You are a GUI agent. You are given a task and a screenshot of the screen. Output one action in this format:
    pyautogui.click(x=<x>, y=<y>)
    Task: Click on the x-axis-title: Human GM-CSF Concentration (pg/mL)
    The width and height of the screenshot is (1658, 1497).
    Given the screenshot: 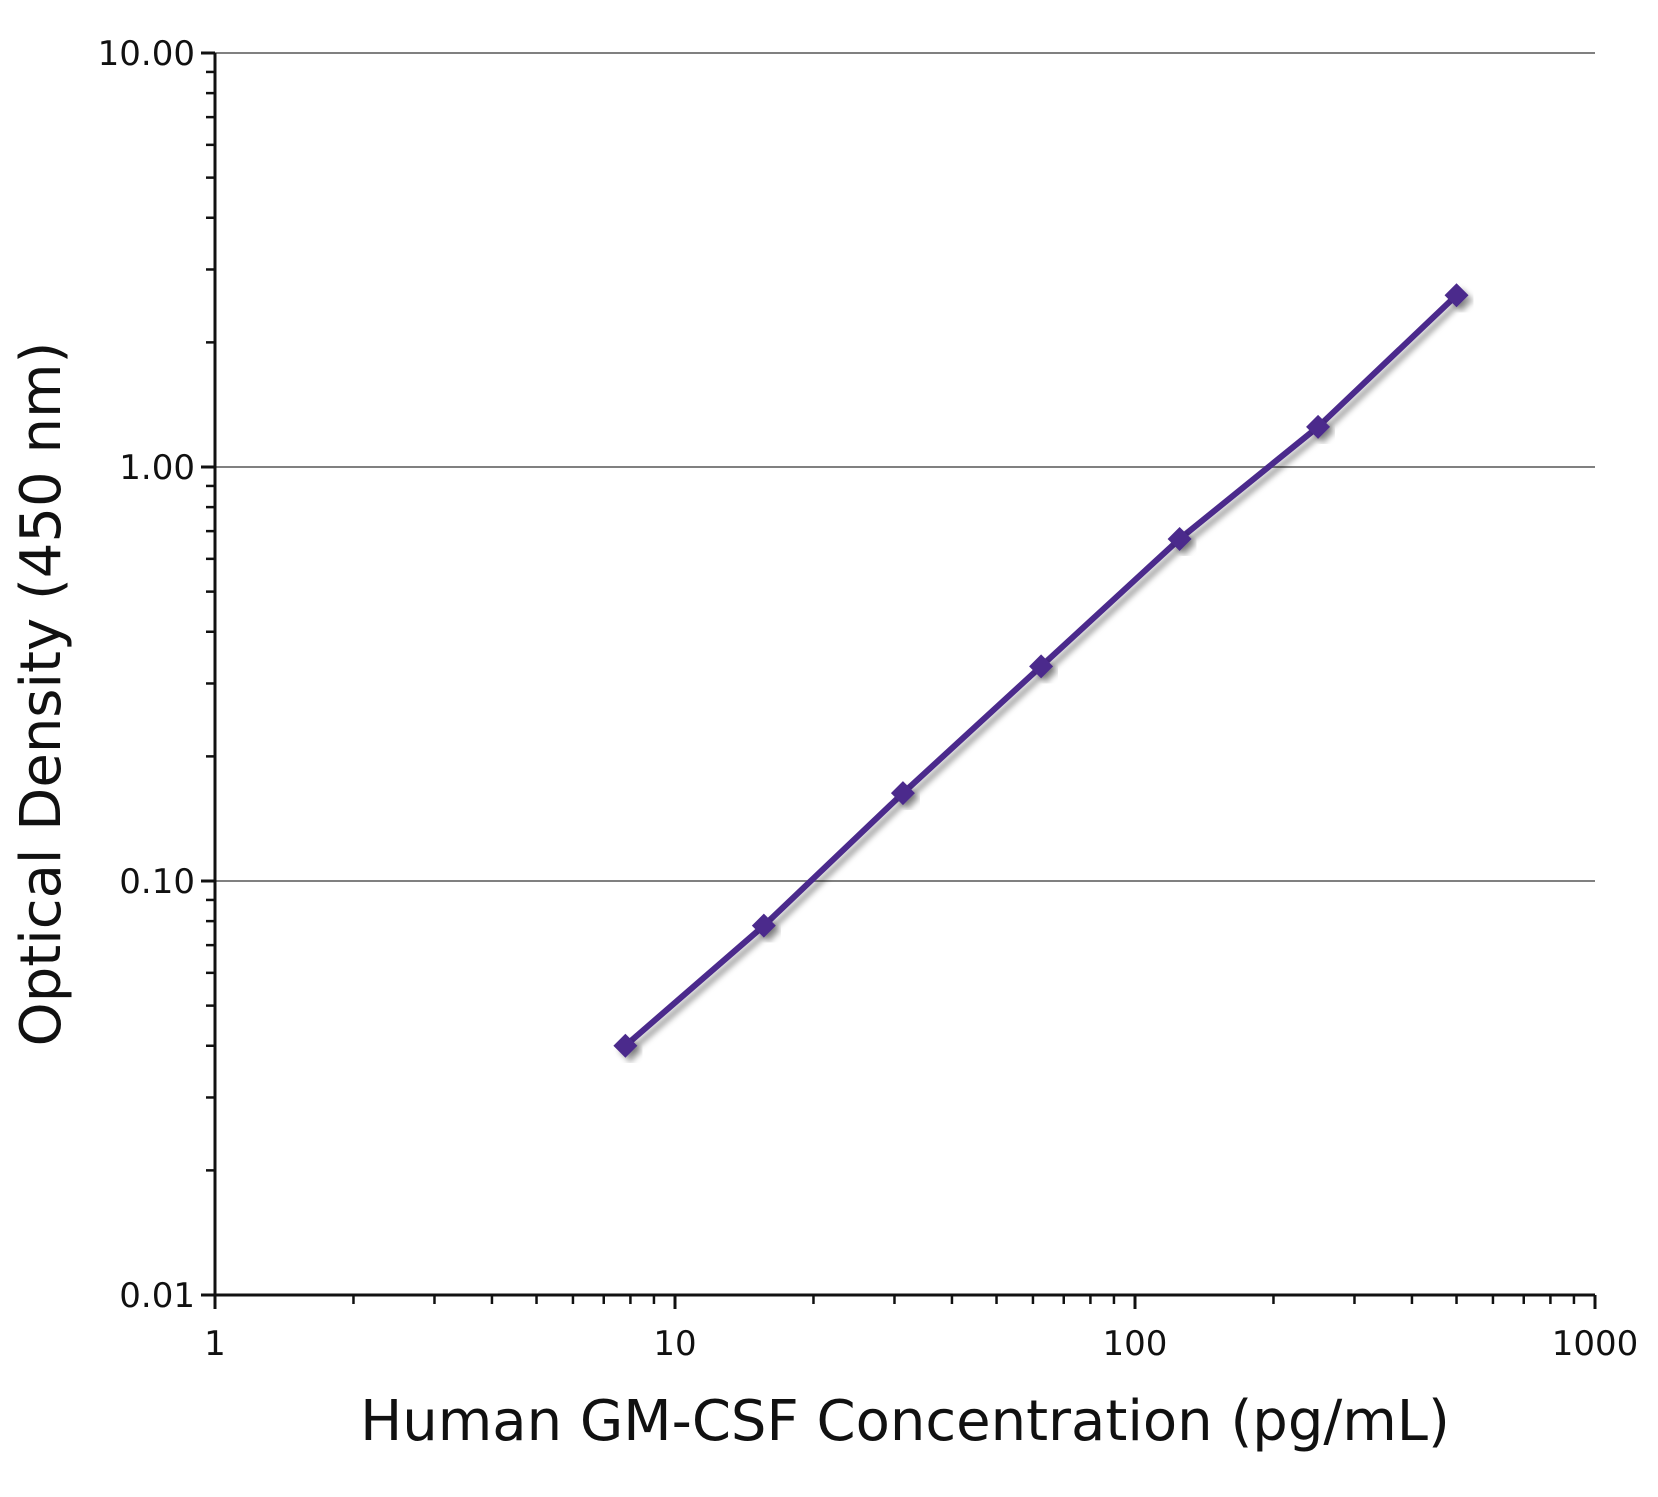 What is the action you would take?
    pyautogui.click(x=905, y=1421)
    